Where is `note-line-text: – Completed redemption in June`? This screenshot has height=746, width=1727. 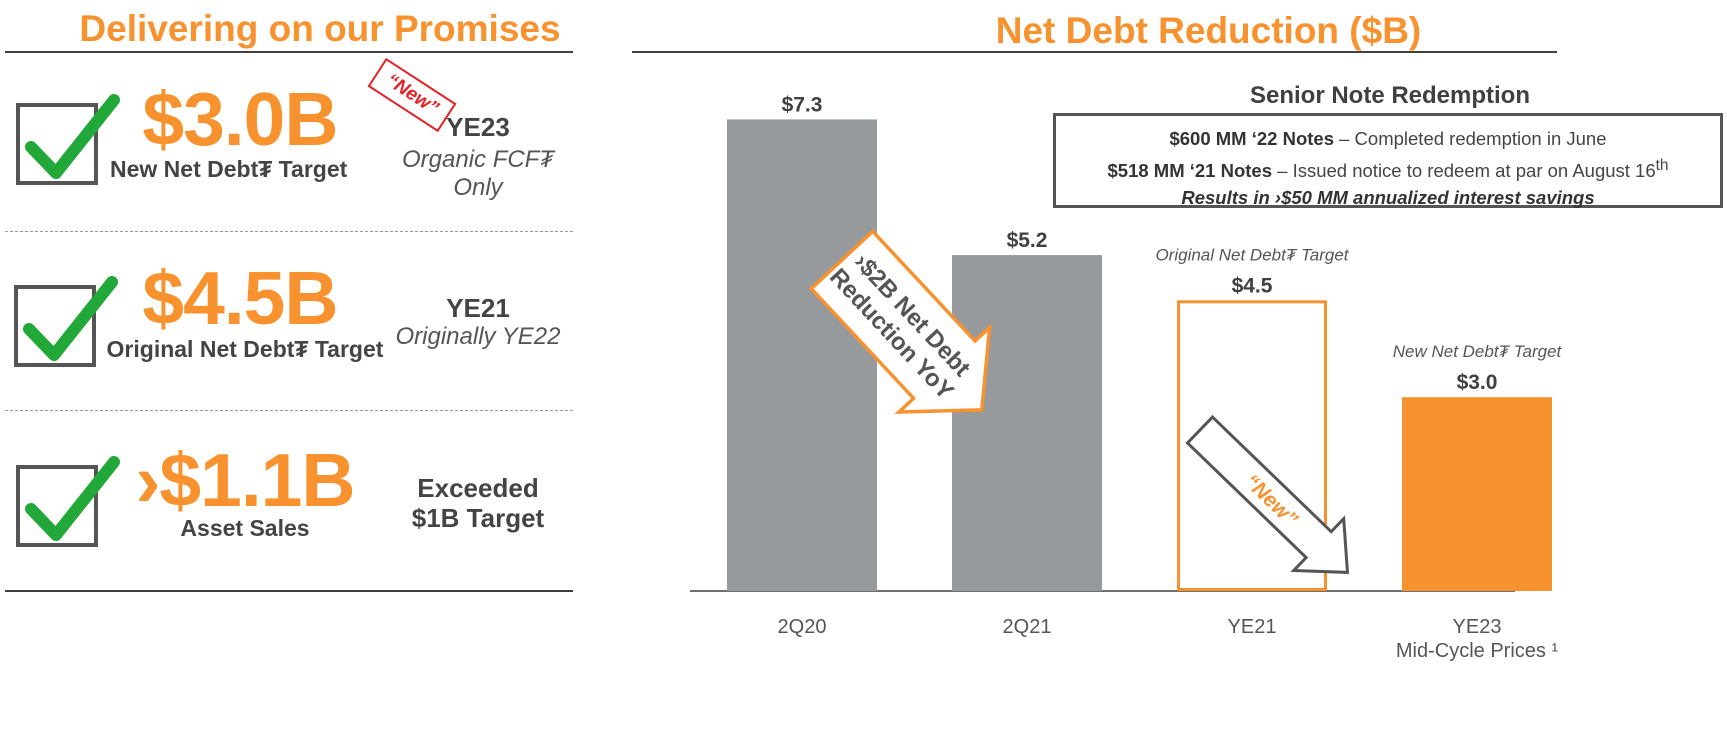
note-line-text: – Completed redemption in June is located at coordinates (1470, 138).